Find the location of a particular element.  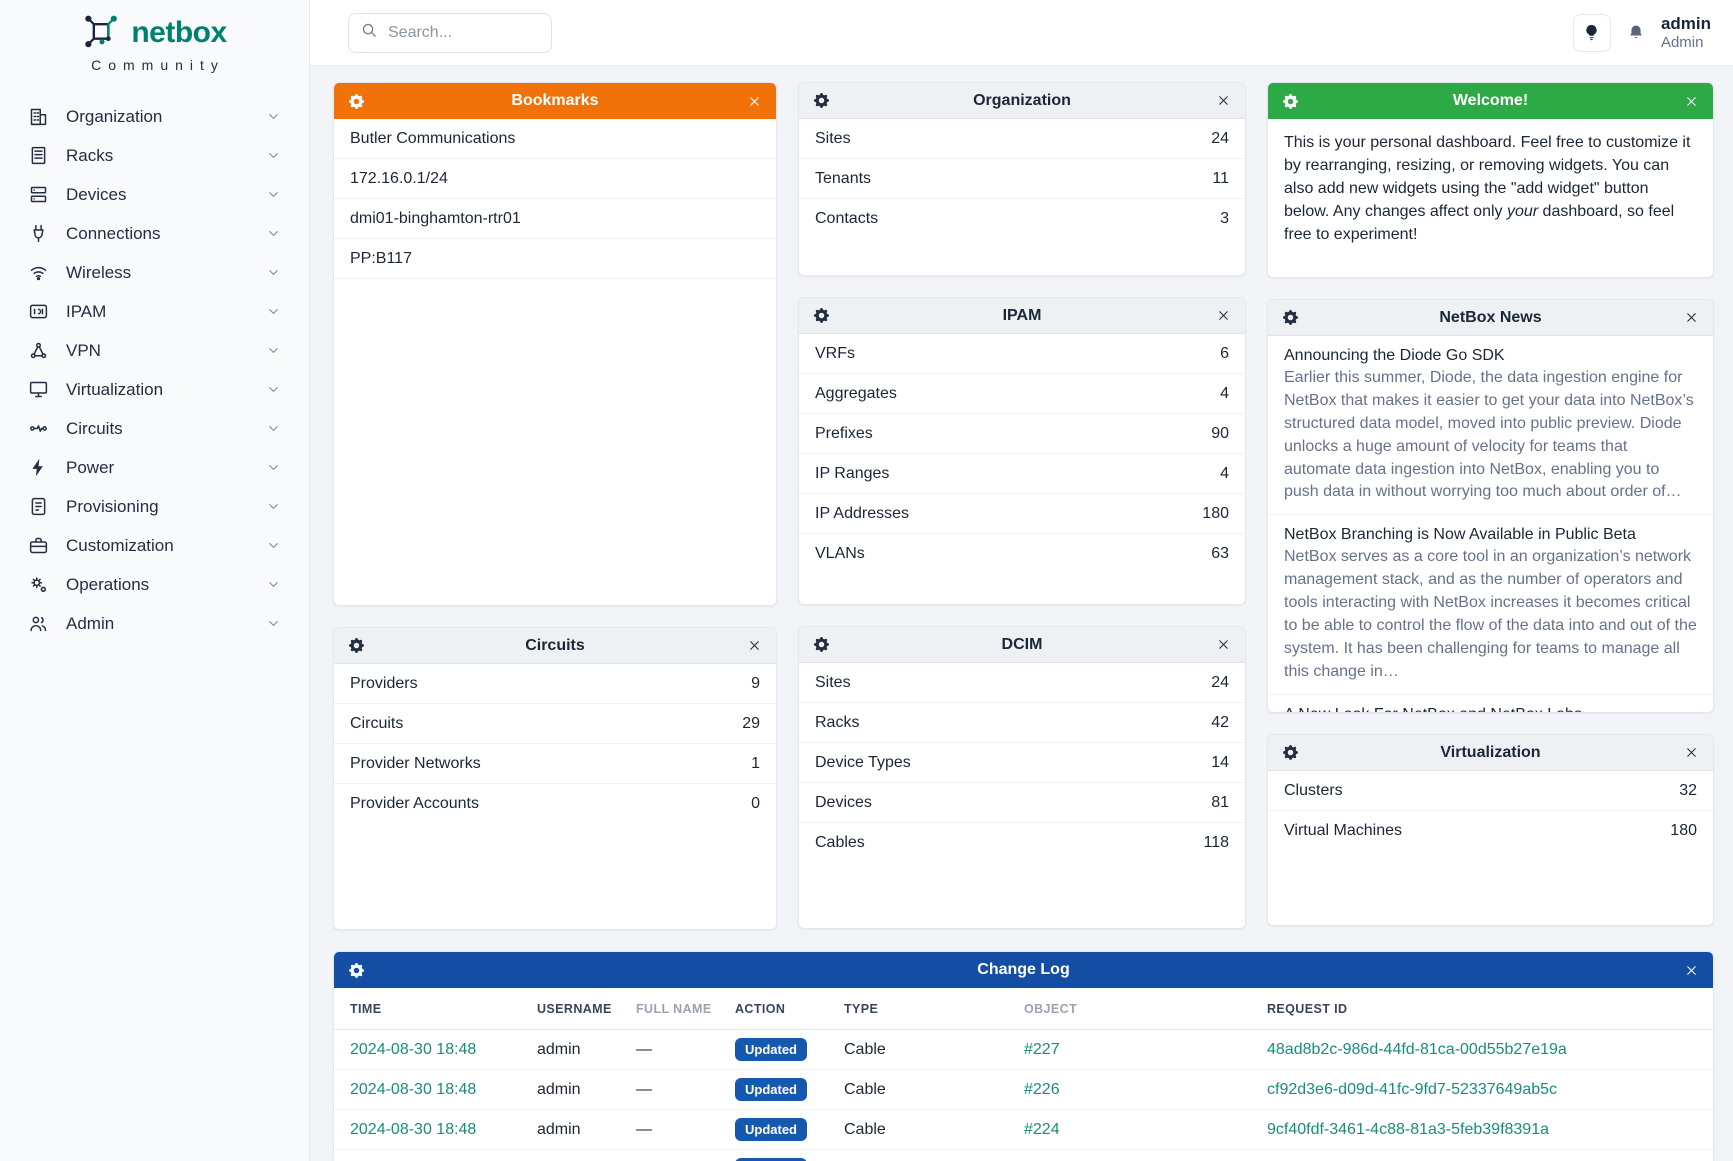

sidebar-item-circuits: Circuits is located at coordinates (154, 428).